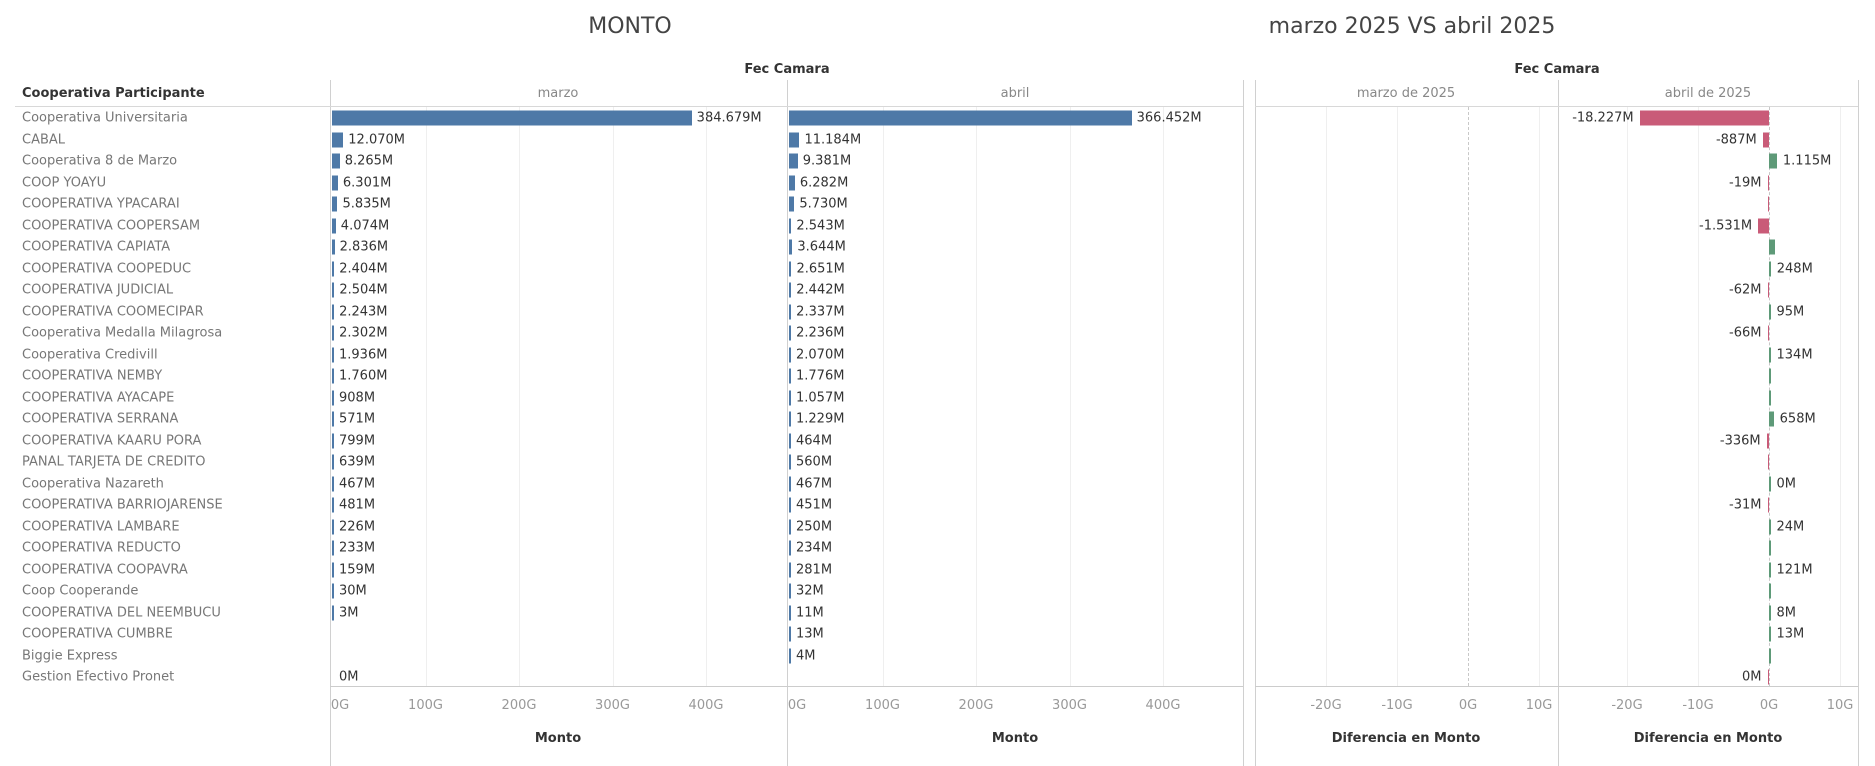 The height and width of the screenshot is (766, 1875). Describe the element at coordinates (113, 93) in the screenshot. I see `row-header: Cooperativa Participante` at that location.